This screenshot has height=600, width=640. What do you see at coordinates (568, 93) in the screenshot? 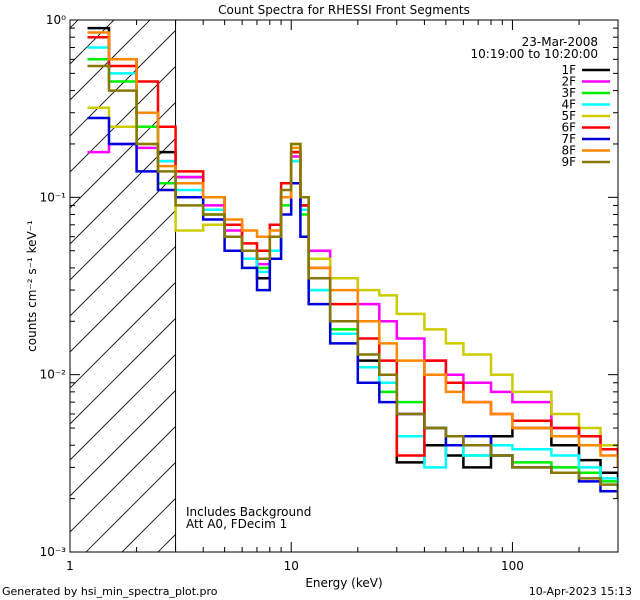
I see `legend-label-3f: 3F` at bounding box center [568, 93].